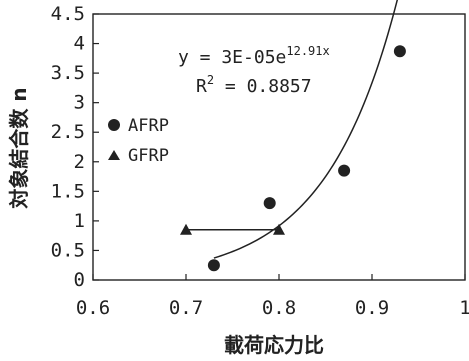 This screenshot has height=361, width=469. I want to click on y-tick-label: 4, so click(79, 44).